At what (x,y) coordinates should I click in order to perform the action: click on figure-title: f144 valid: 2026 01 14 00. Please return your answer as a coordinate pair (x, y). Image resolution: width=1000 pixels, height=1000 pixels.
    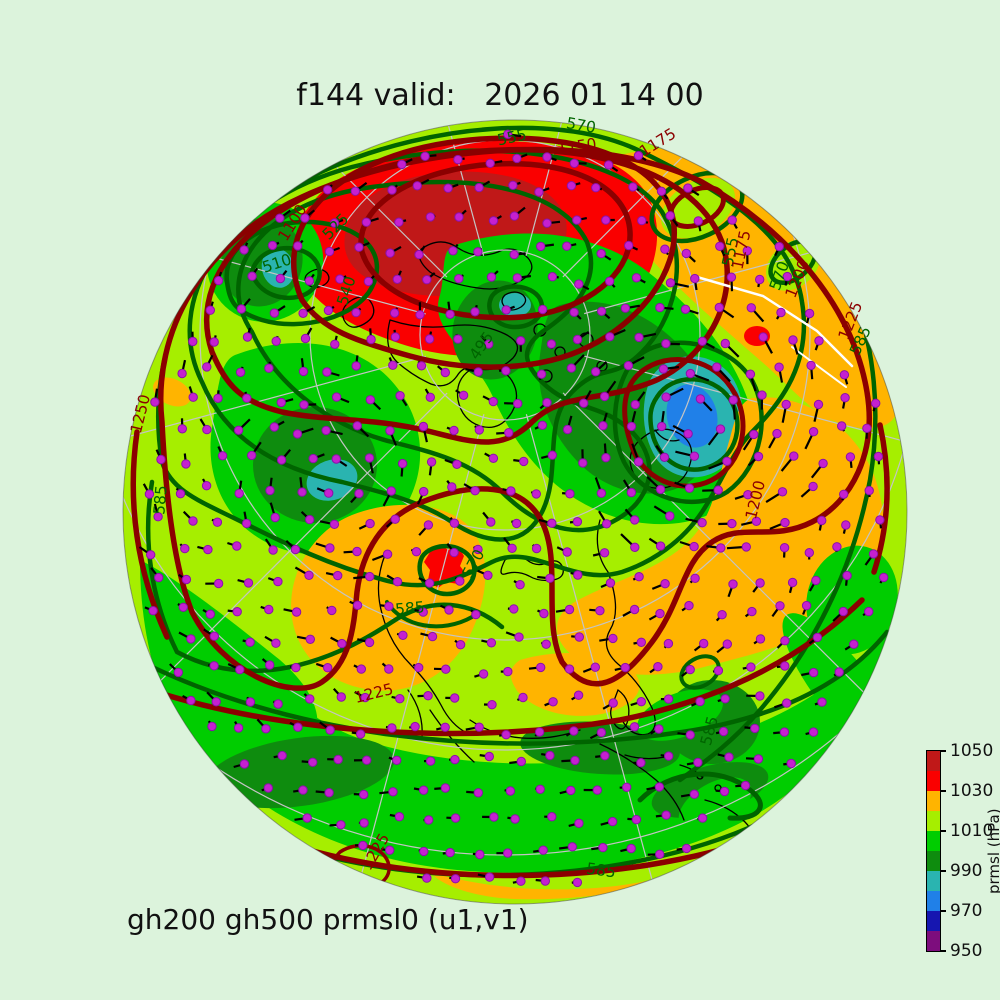
    Looking at the image, I should click on (500, 95).